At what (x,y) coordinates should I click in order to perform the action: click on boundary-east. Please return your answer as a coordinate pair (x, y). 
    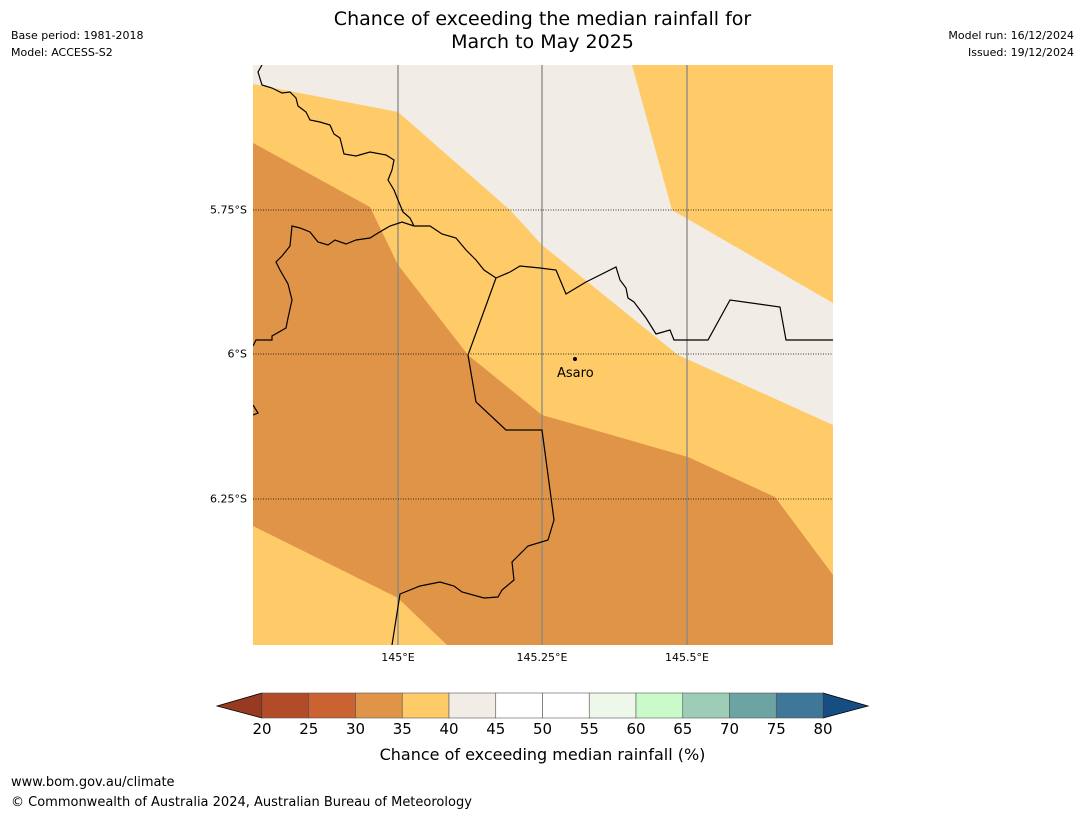
    Looking at the image, I should click on (623, 283).